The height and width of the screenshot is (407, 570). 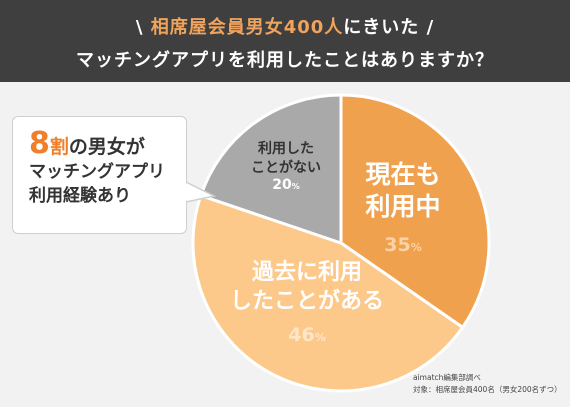 I want to click on callout-number: 8, so click(x=39, y=143).